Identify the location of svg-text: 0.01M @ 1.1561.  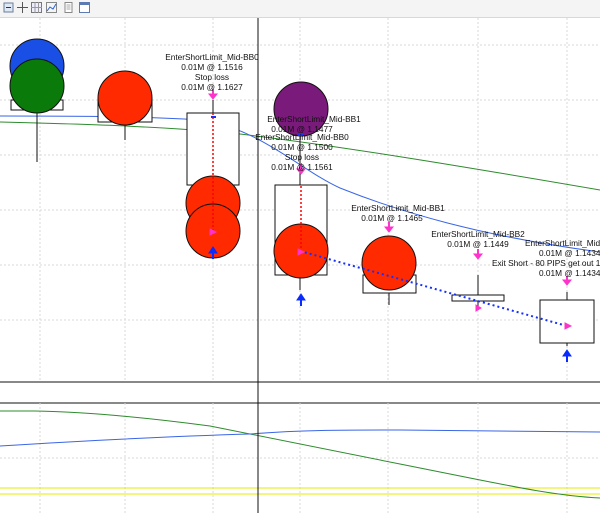
(302, 167).